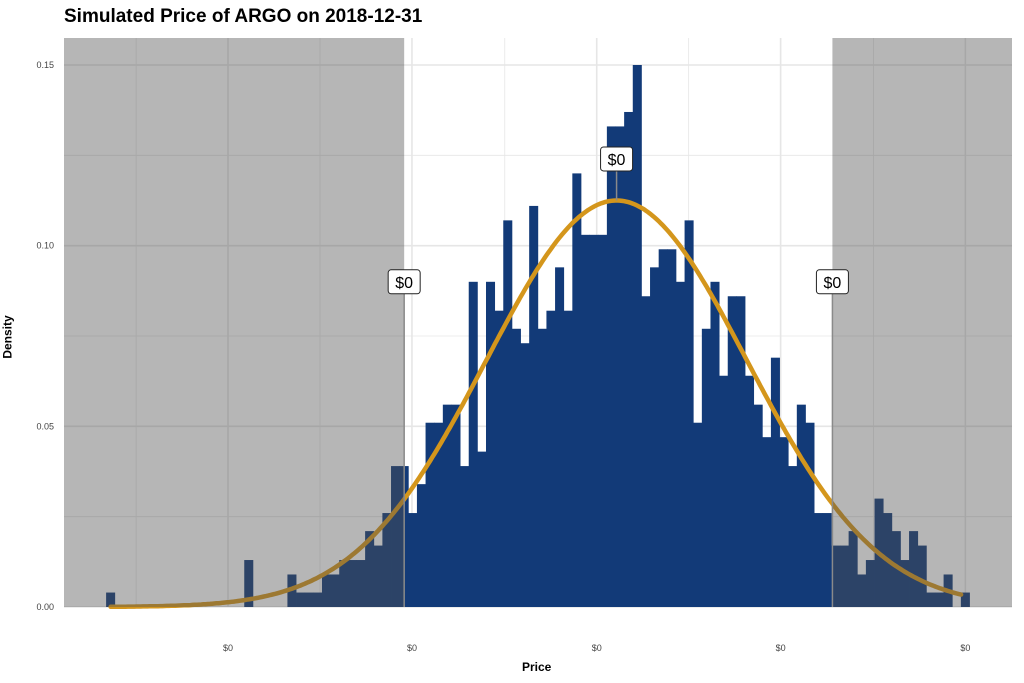 This screenshot has height=683, width=1024. What do you see at coordinates (45, 426) in the screenshot?
I see `y-tick-label: 0.05` at bounding box center [45, 426].